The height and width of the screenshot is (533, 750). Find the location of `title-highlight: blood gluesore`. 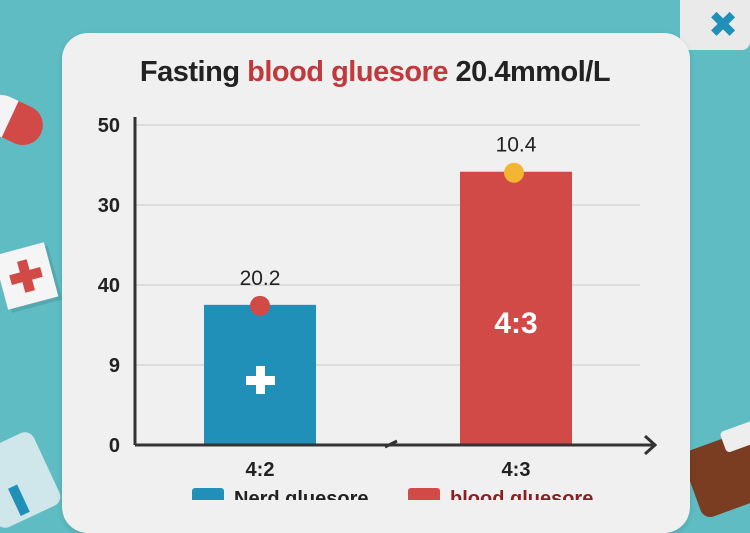

title-highlight: blood gluesore is located at coordinates (347, 72).